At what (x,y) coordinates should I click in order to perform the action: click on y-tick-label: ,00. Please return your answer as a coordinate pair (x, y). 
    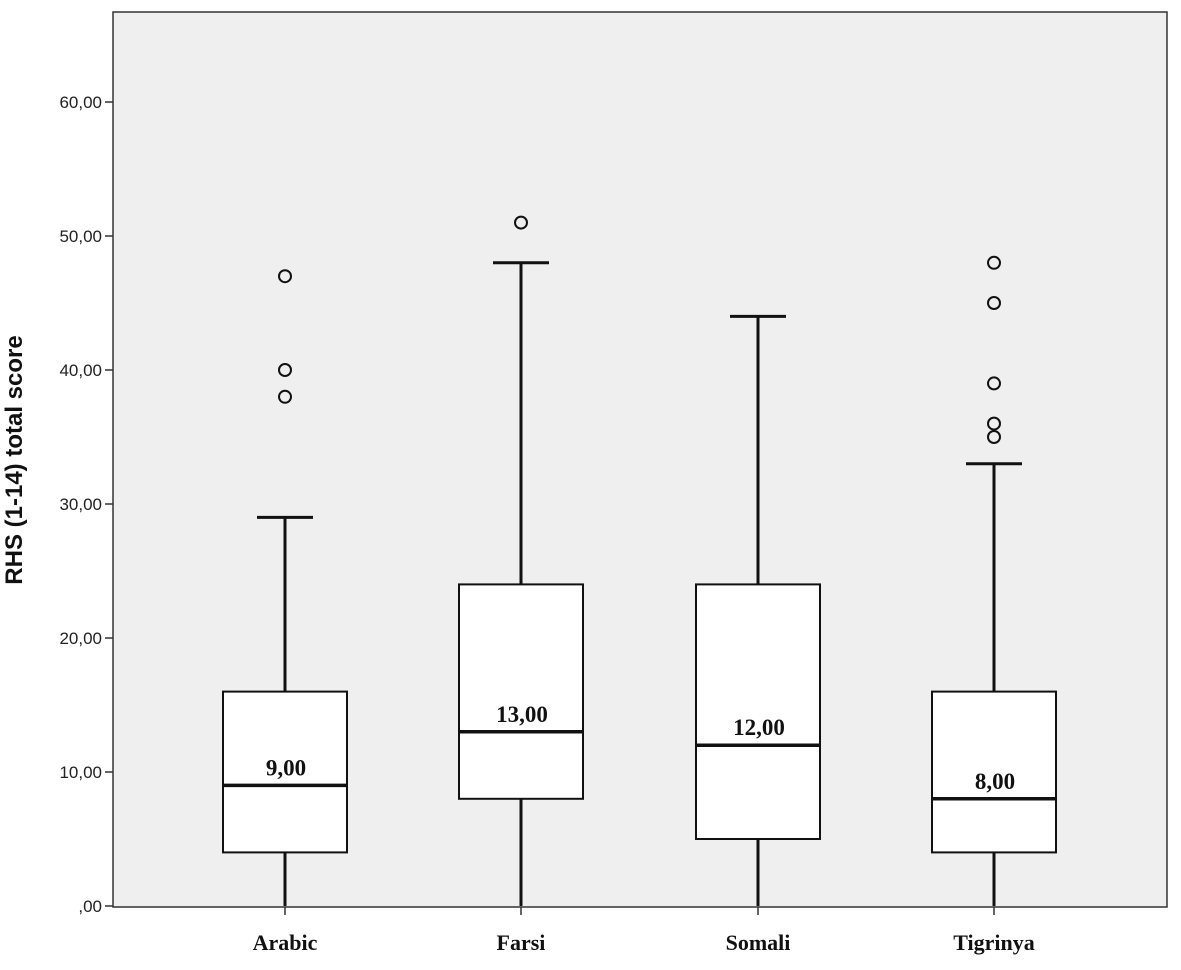
    Looking at the image, I should click on (90, 906).